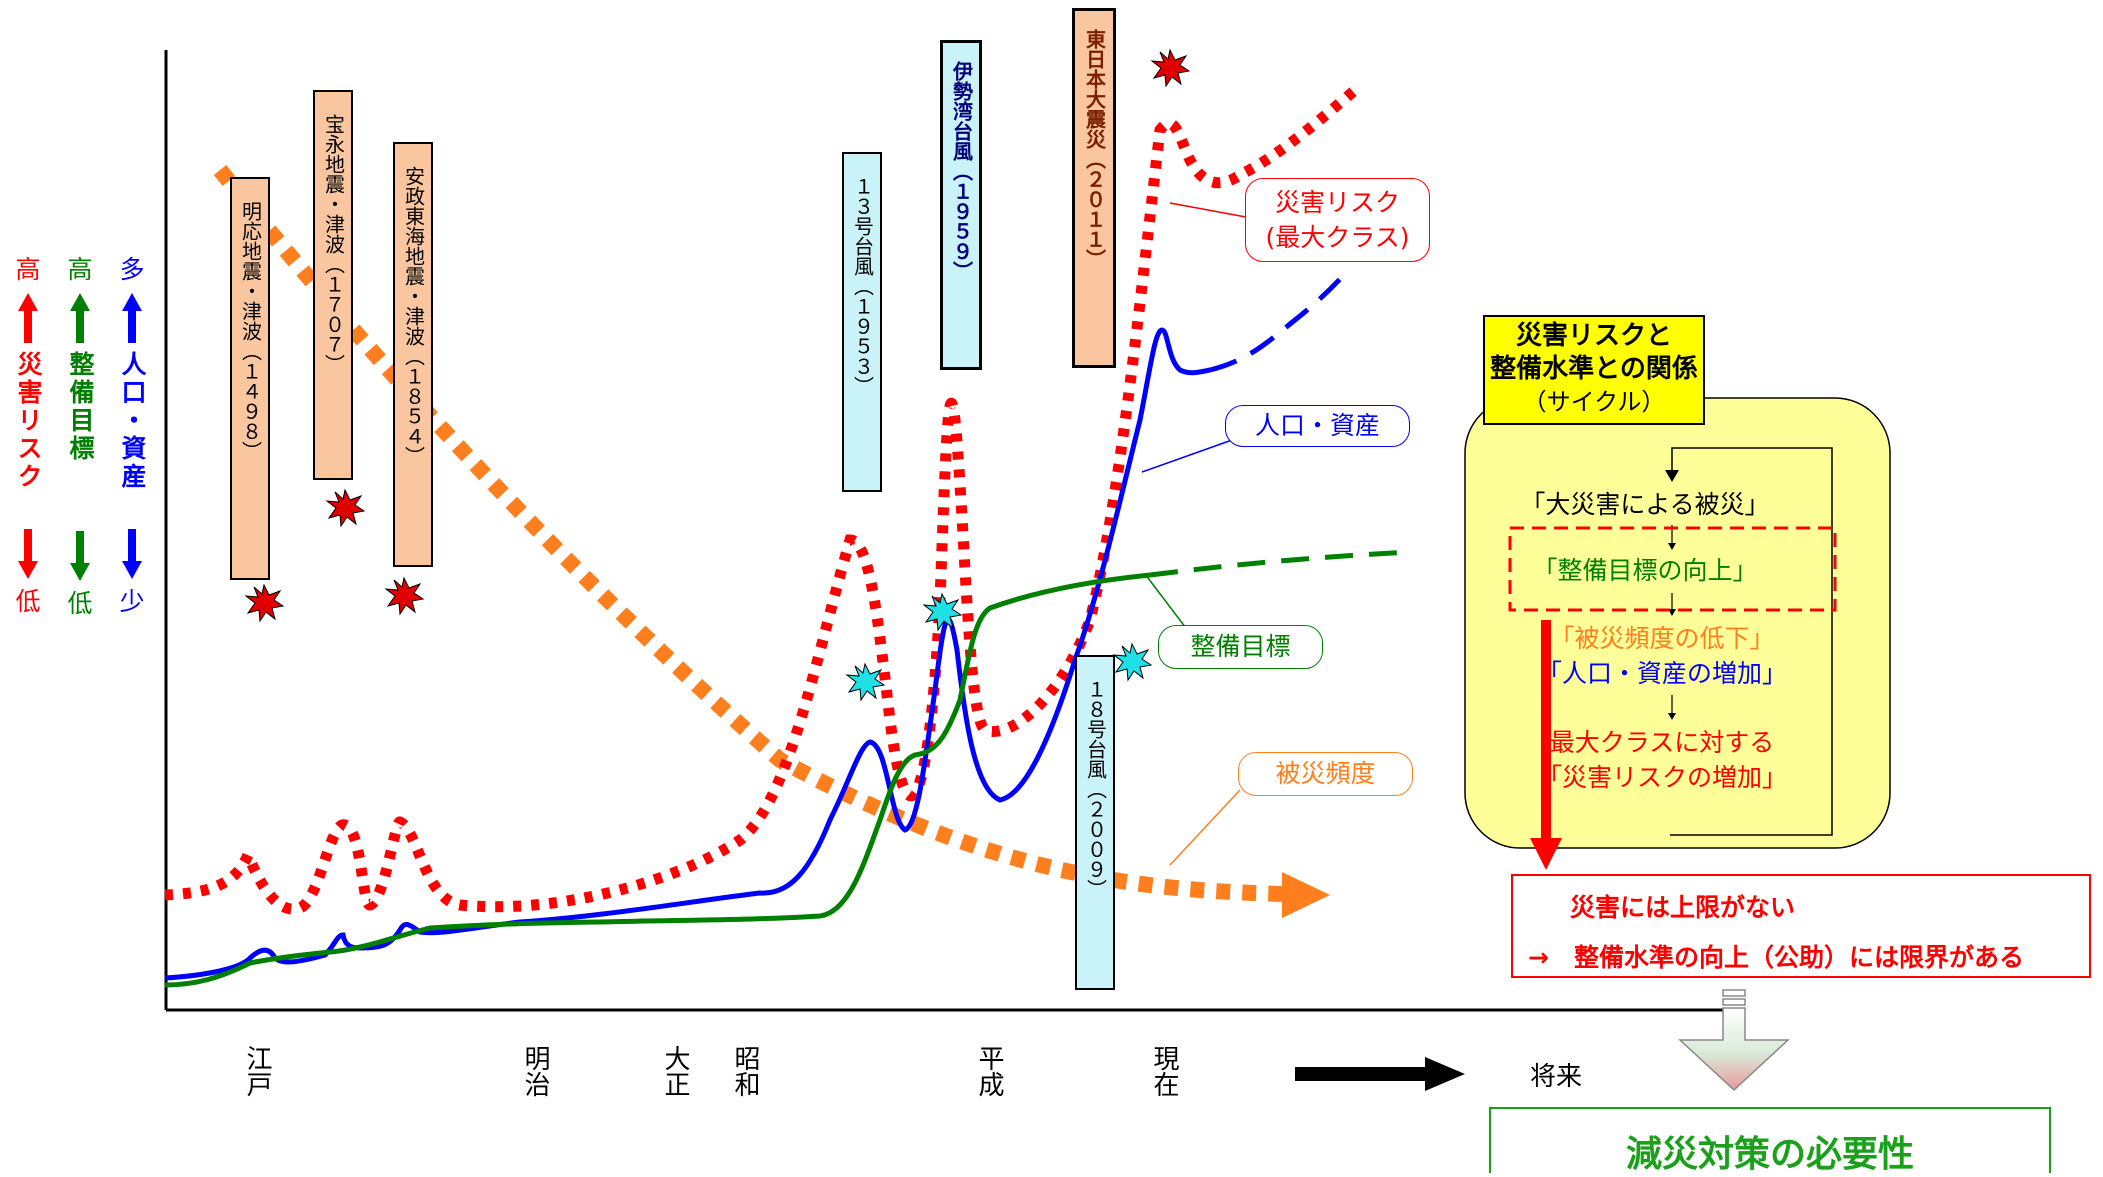  I want to click on event-hoei-1707: 宝永地震・津波（１７０７）, so click(333, 285).